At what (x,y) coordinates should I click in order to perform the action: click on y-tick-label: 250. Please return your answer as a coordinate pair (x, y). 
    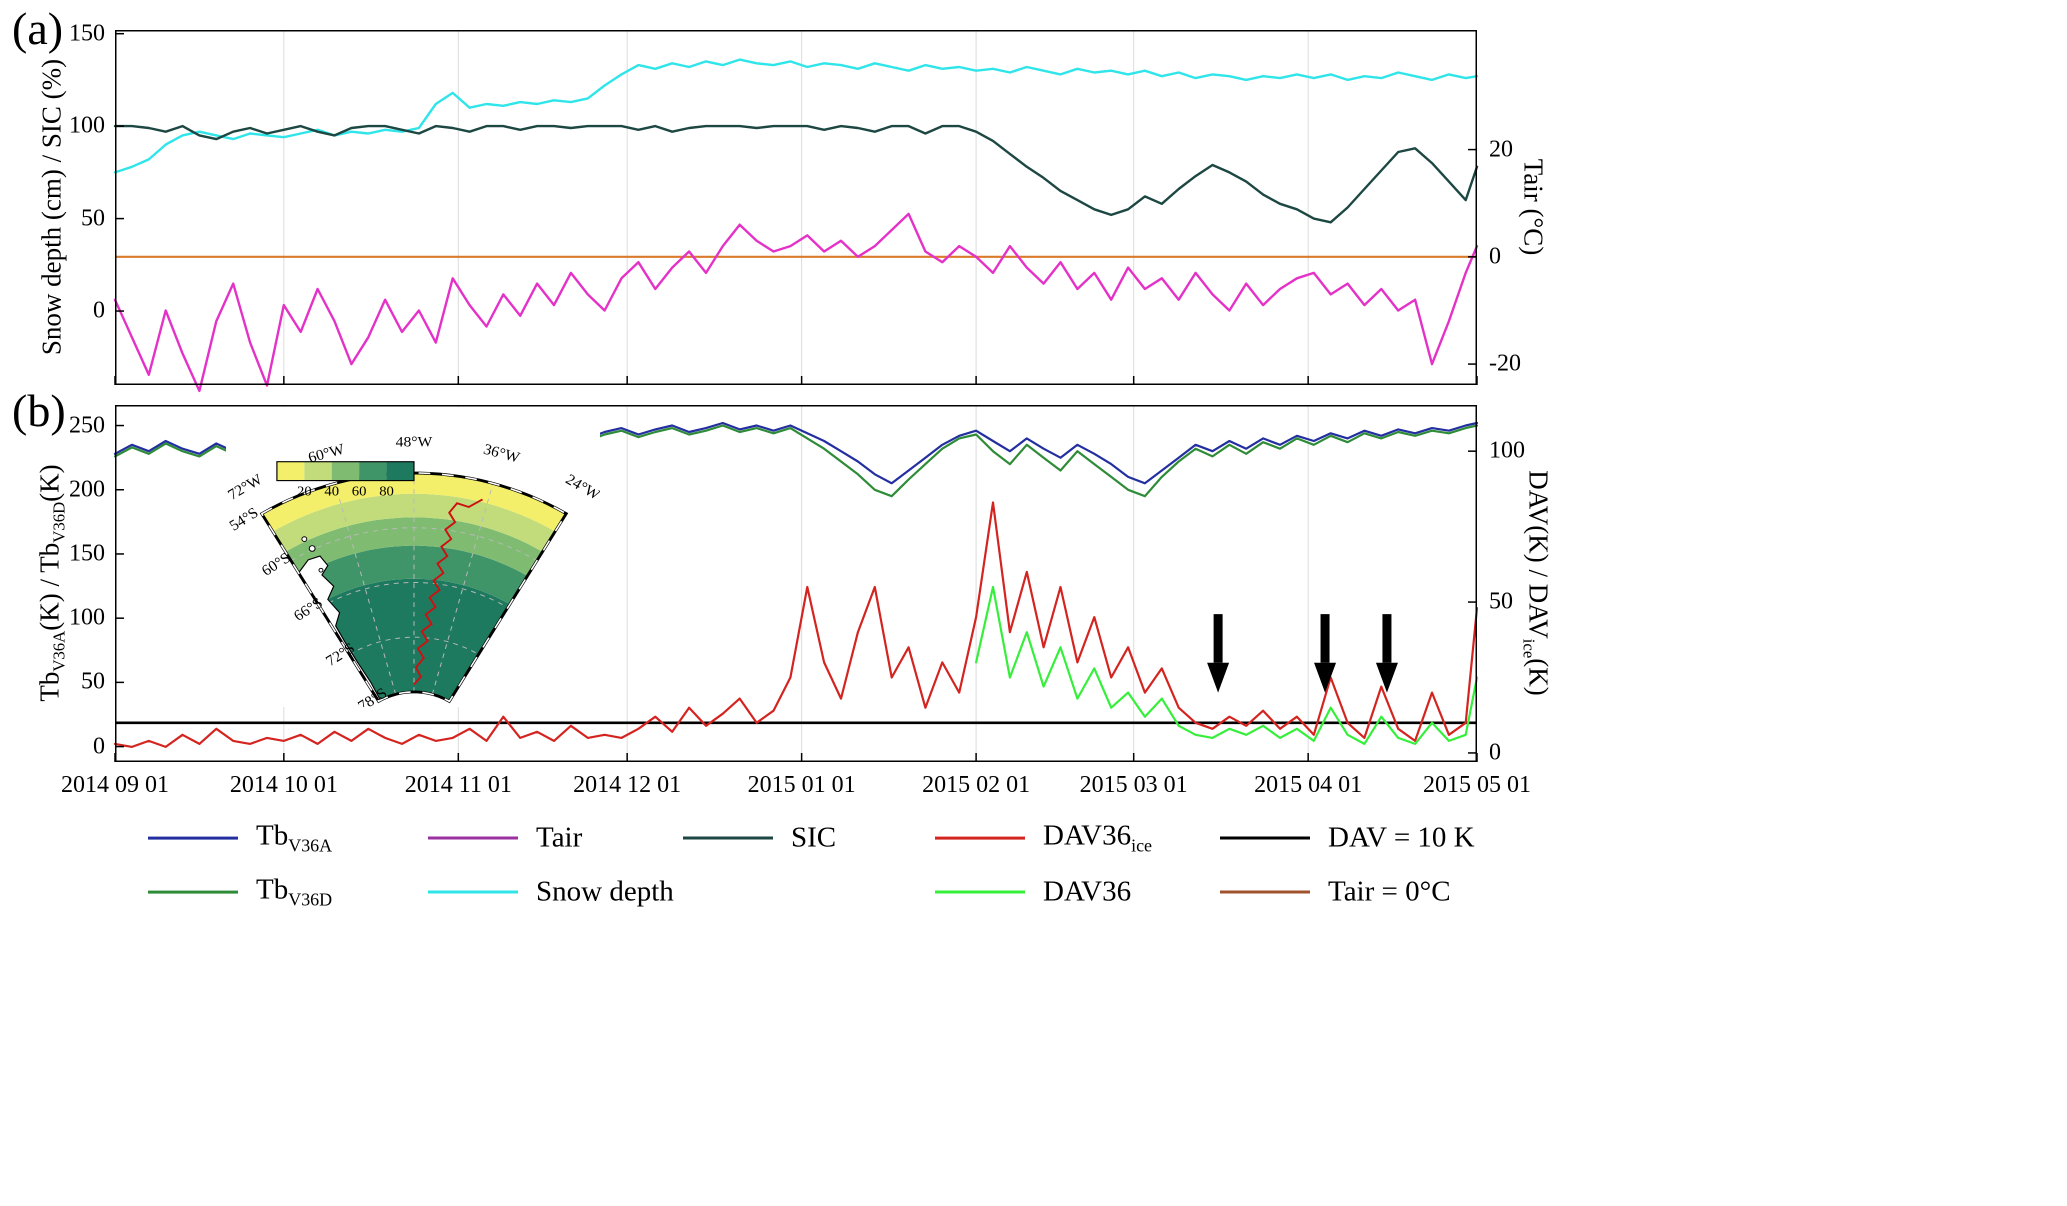
    Looking at the image, I should click on (87, 425).